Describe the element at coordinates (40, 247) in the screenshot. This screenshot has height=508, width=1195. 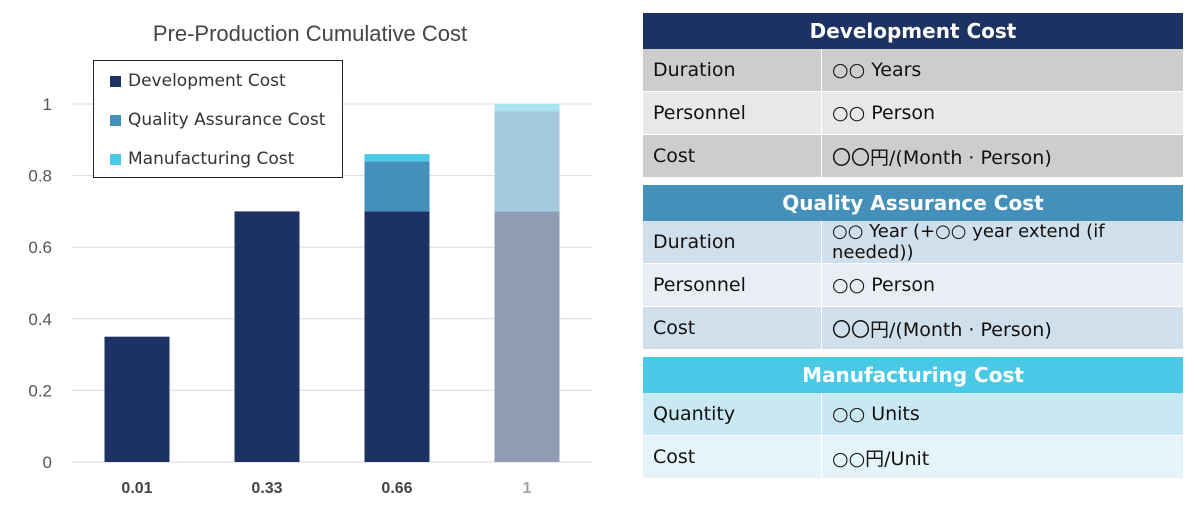
I see `y-tick-label: 0.6` at that location.